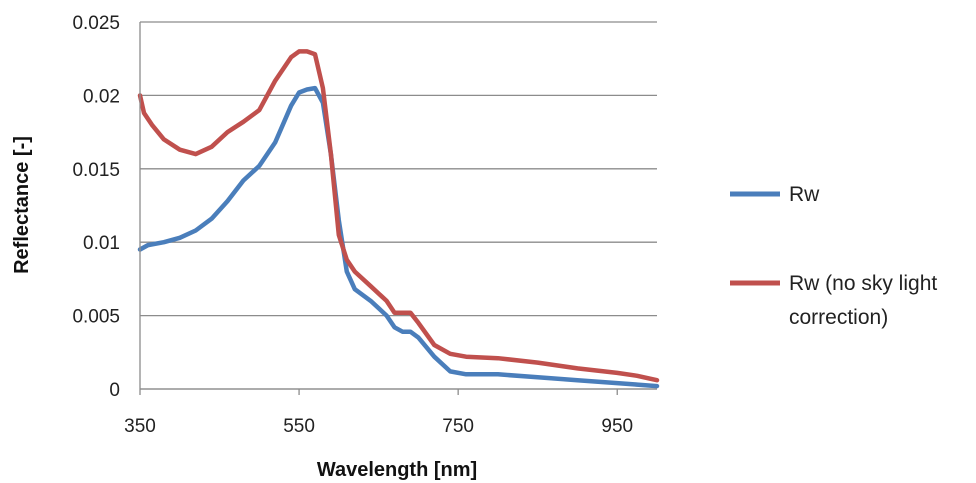  Describe the element at coordinates (458, 426) in the screenshot. I see `x-tick-label-2: 750` at that location.